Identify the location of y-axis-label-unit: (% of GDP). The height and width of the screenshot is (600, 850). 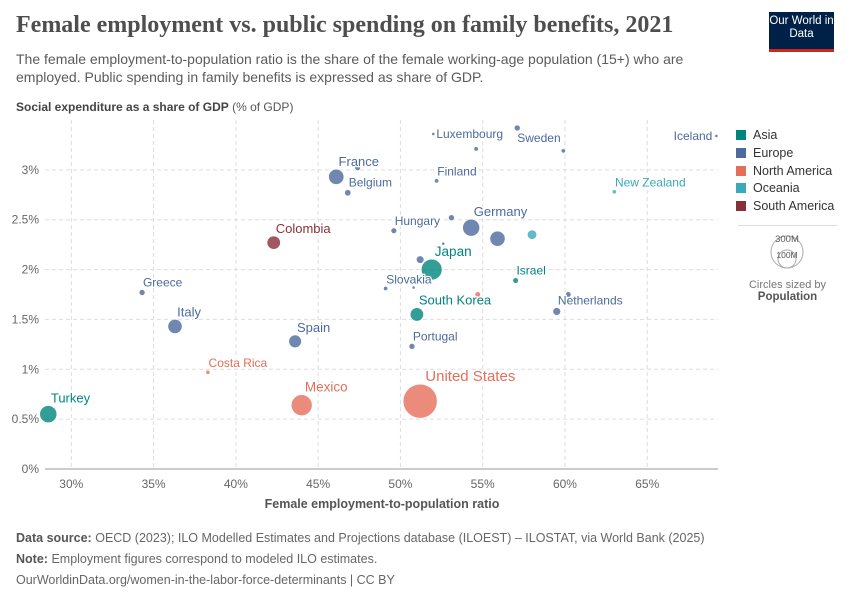
(263, 107).